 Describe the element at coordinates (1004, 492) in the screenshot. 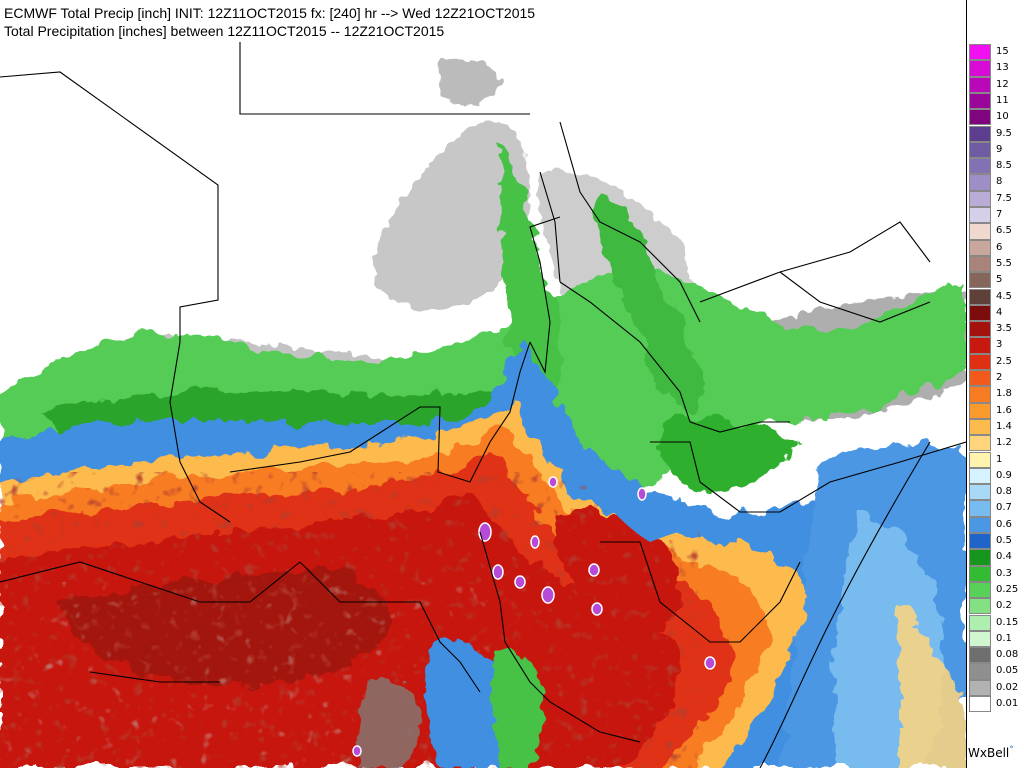

I see `legend-label: 0.8` at that location.